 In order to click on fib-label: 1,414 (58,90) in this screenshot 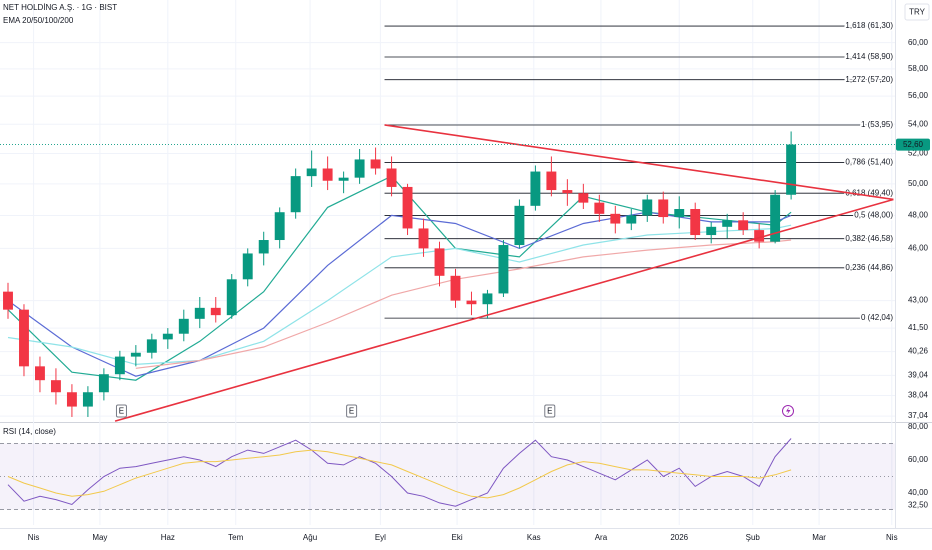, I will do `click(869, 56)`.